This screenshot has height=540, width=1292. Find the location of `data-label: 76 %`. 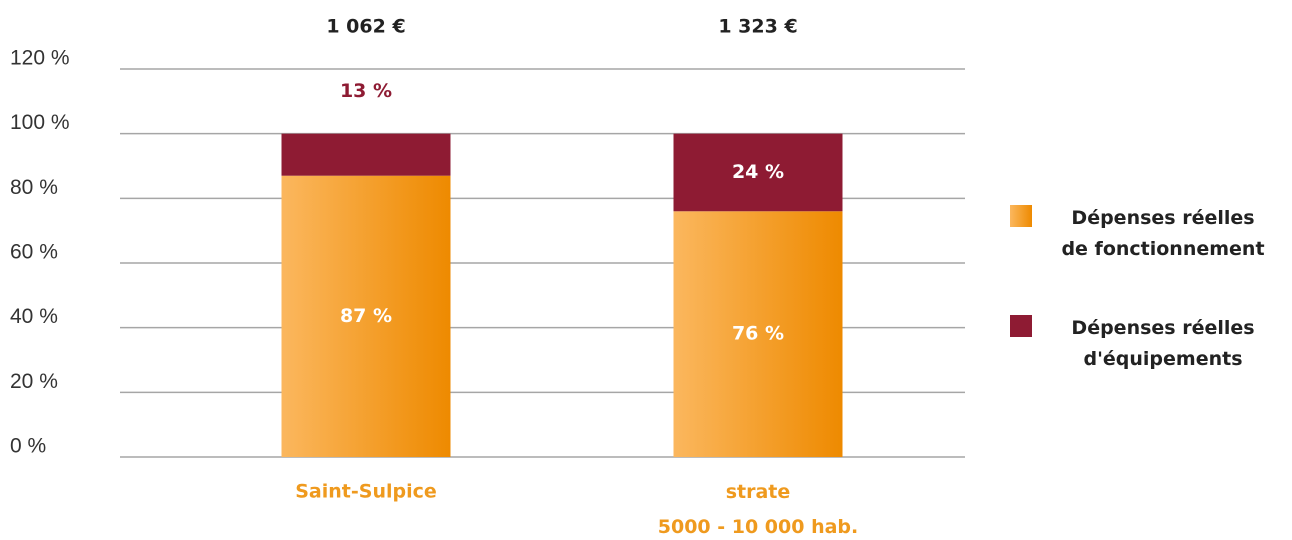

data-label: 76 % is located at coordinates (758, 334).